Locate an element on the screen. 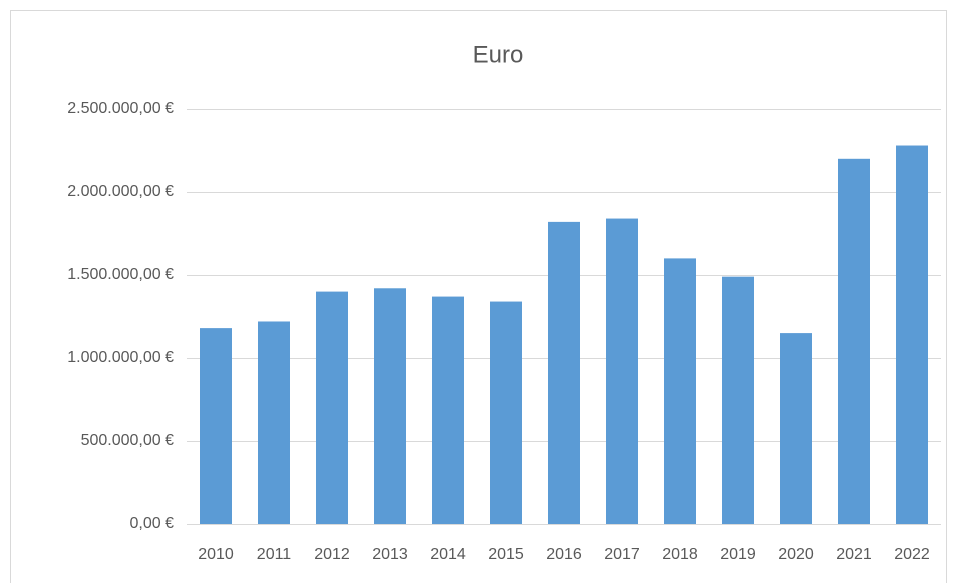 This screenshot has width=957, height=583. x-tick-label: 2016 is located at coordinates (564, 554).